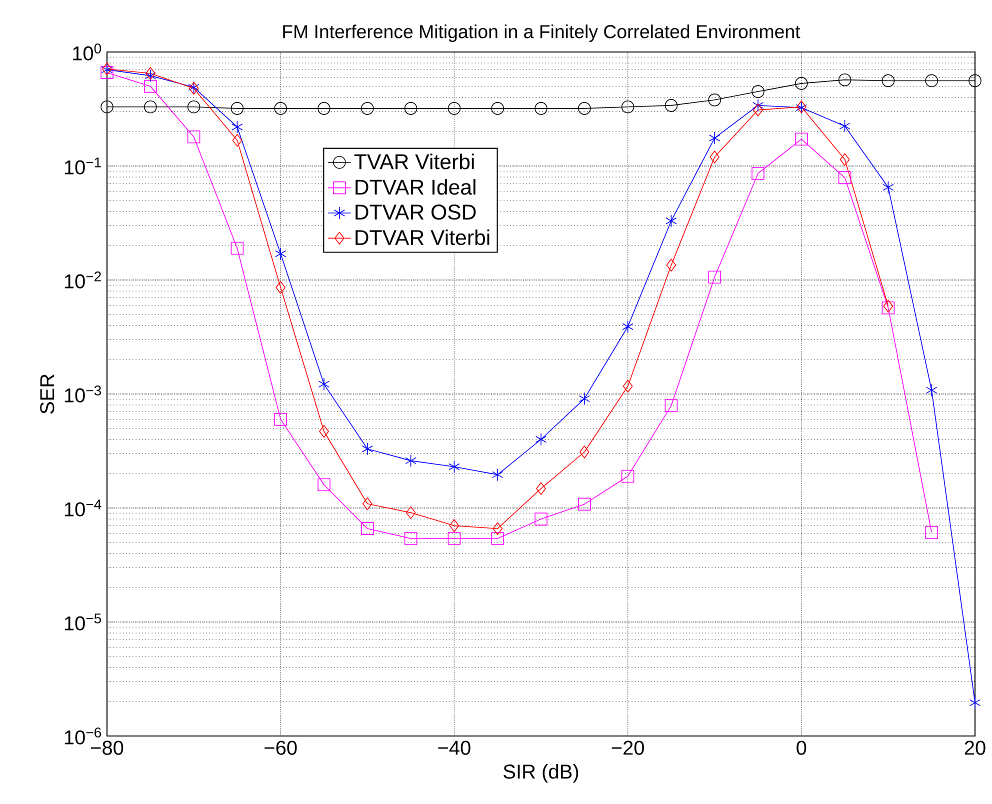  I want to click on x-tick-label: 20, so click(975, 747).